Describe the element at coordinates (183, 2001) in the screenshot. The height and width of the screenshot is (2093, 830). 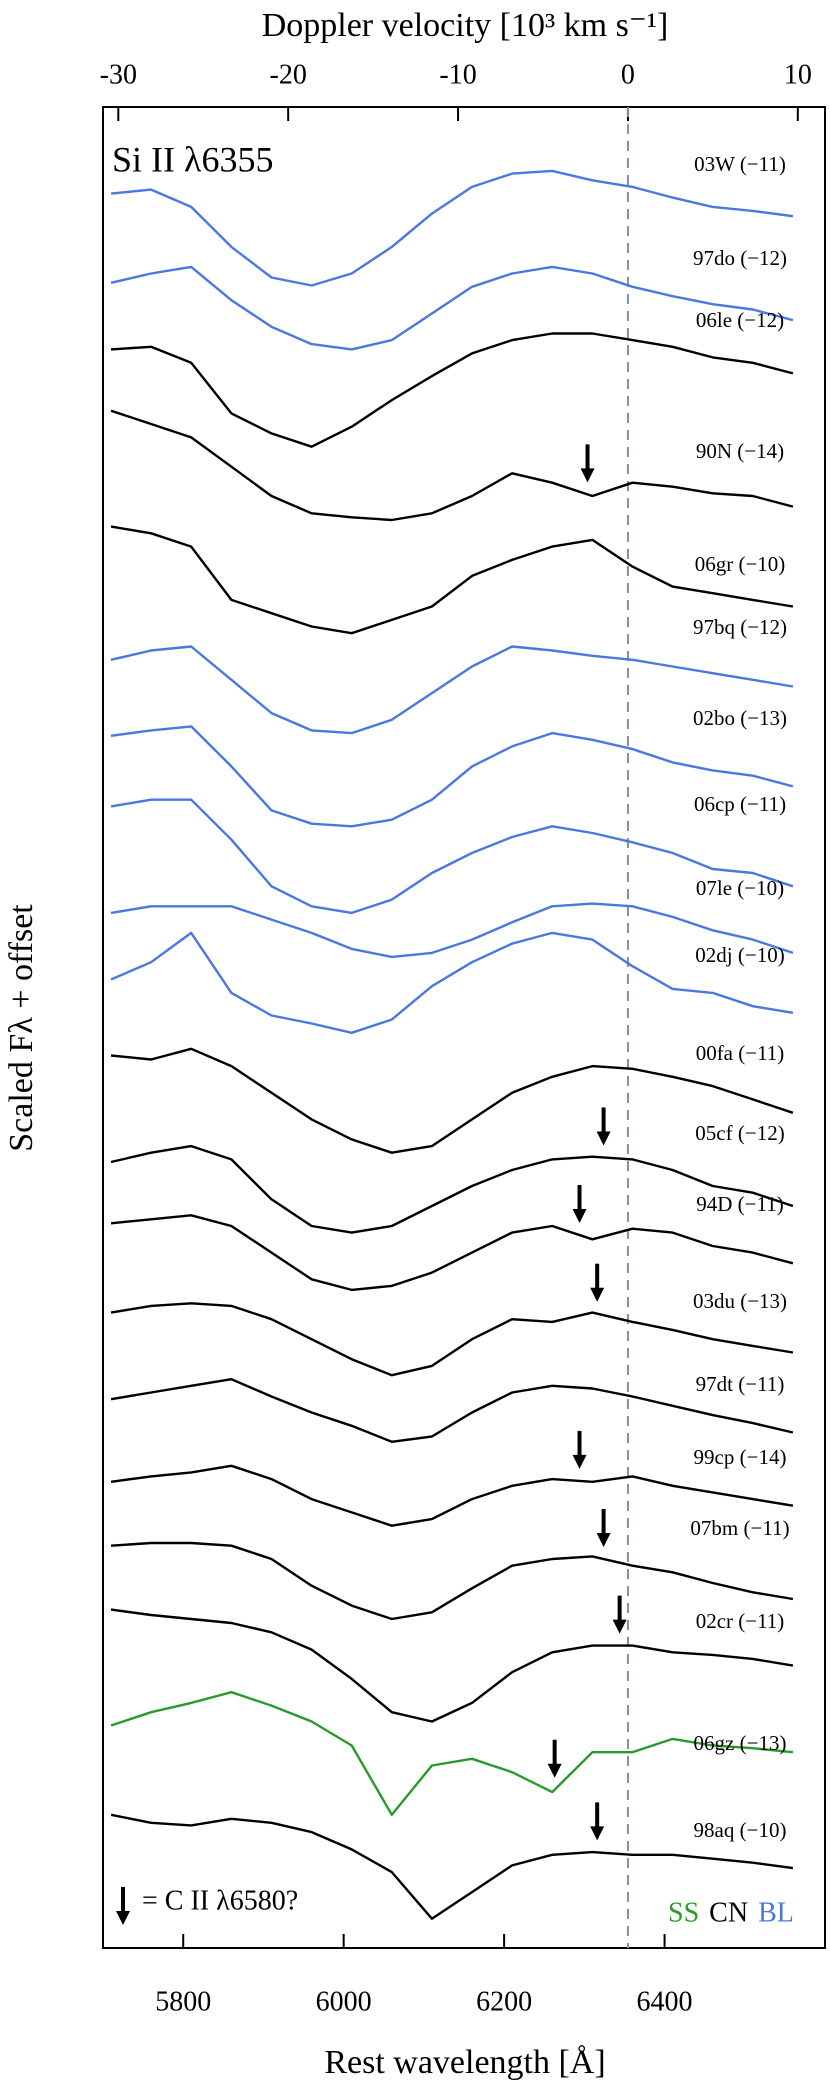
I see `x-tick-label: 5800` at that location.